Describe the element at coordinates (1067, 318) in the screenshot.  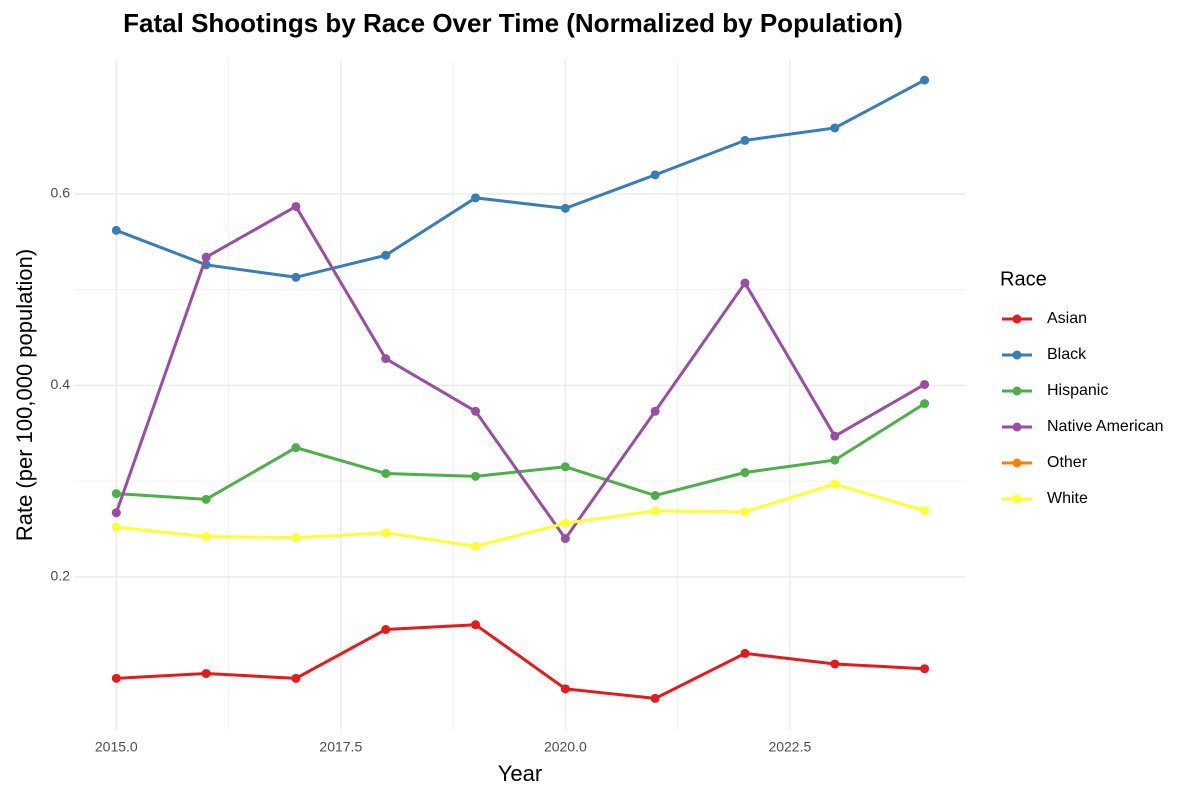
I see `legend-label: Asian` at that location.